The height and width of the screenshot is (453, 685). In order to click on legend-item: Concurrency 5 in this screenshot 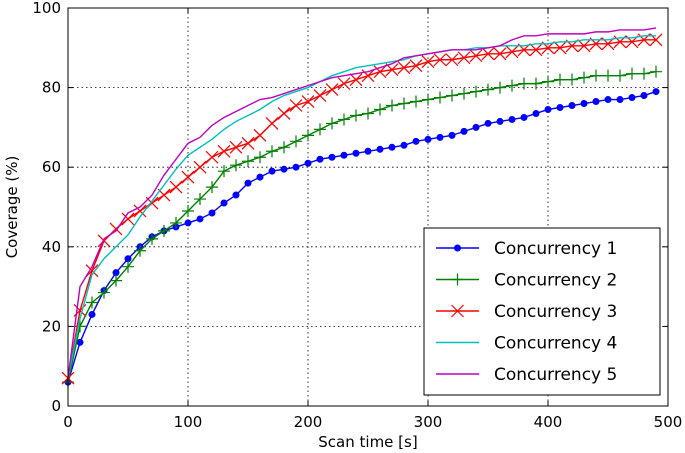, I will do `click(526, 375)`.